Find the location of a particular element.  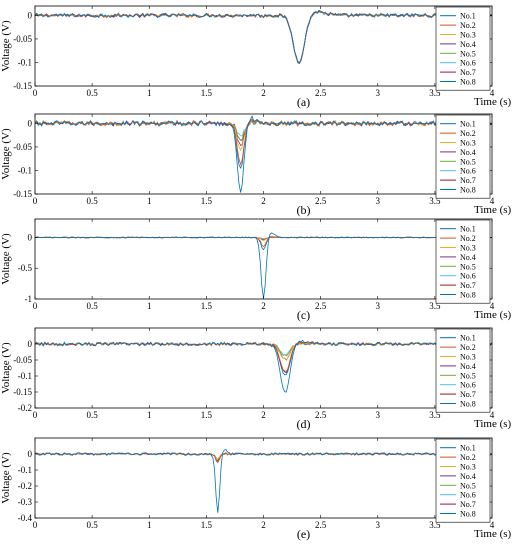

series-line-no4 is located at coordinates (263, 36).